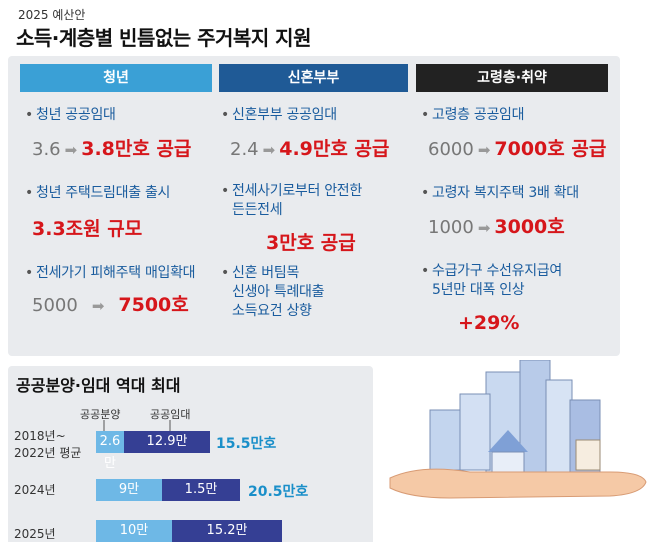 The image size is (650, 543). Describe the element at coordinates (478, 290) in the screenshot. I see `elderly-item3-line2: 5년만 대폭 인상` at that location.